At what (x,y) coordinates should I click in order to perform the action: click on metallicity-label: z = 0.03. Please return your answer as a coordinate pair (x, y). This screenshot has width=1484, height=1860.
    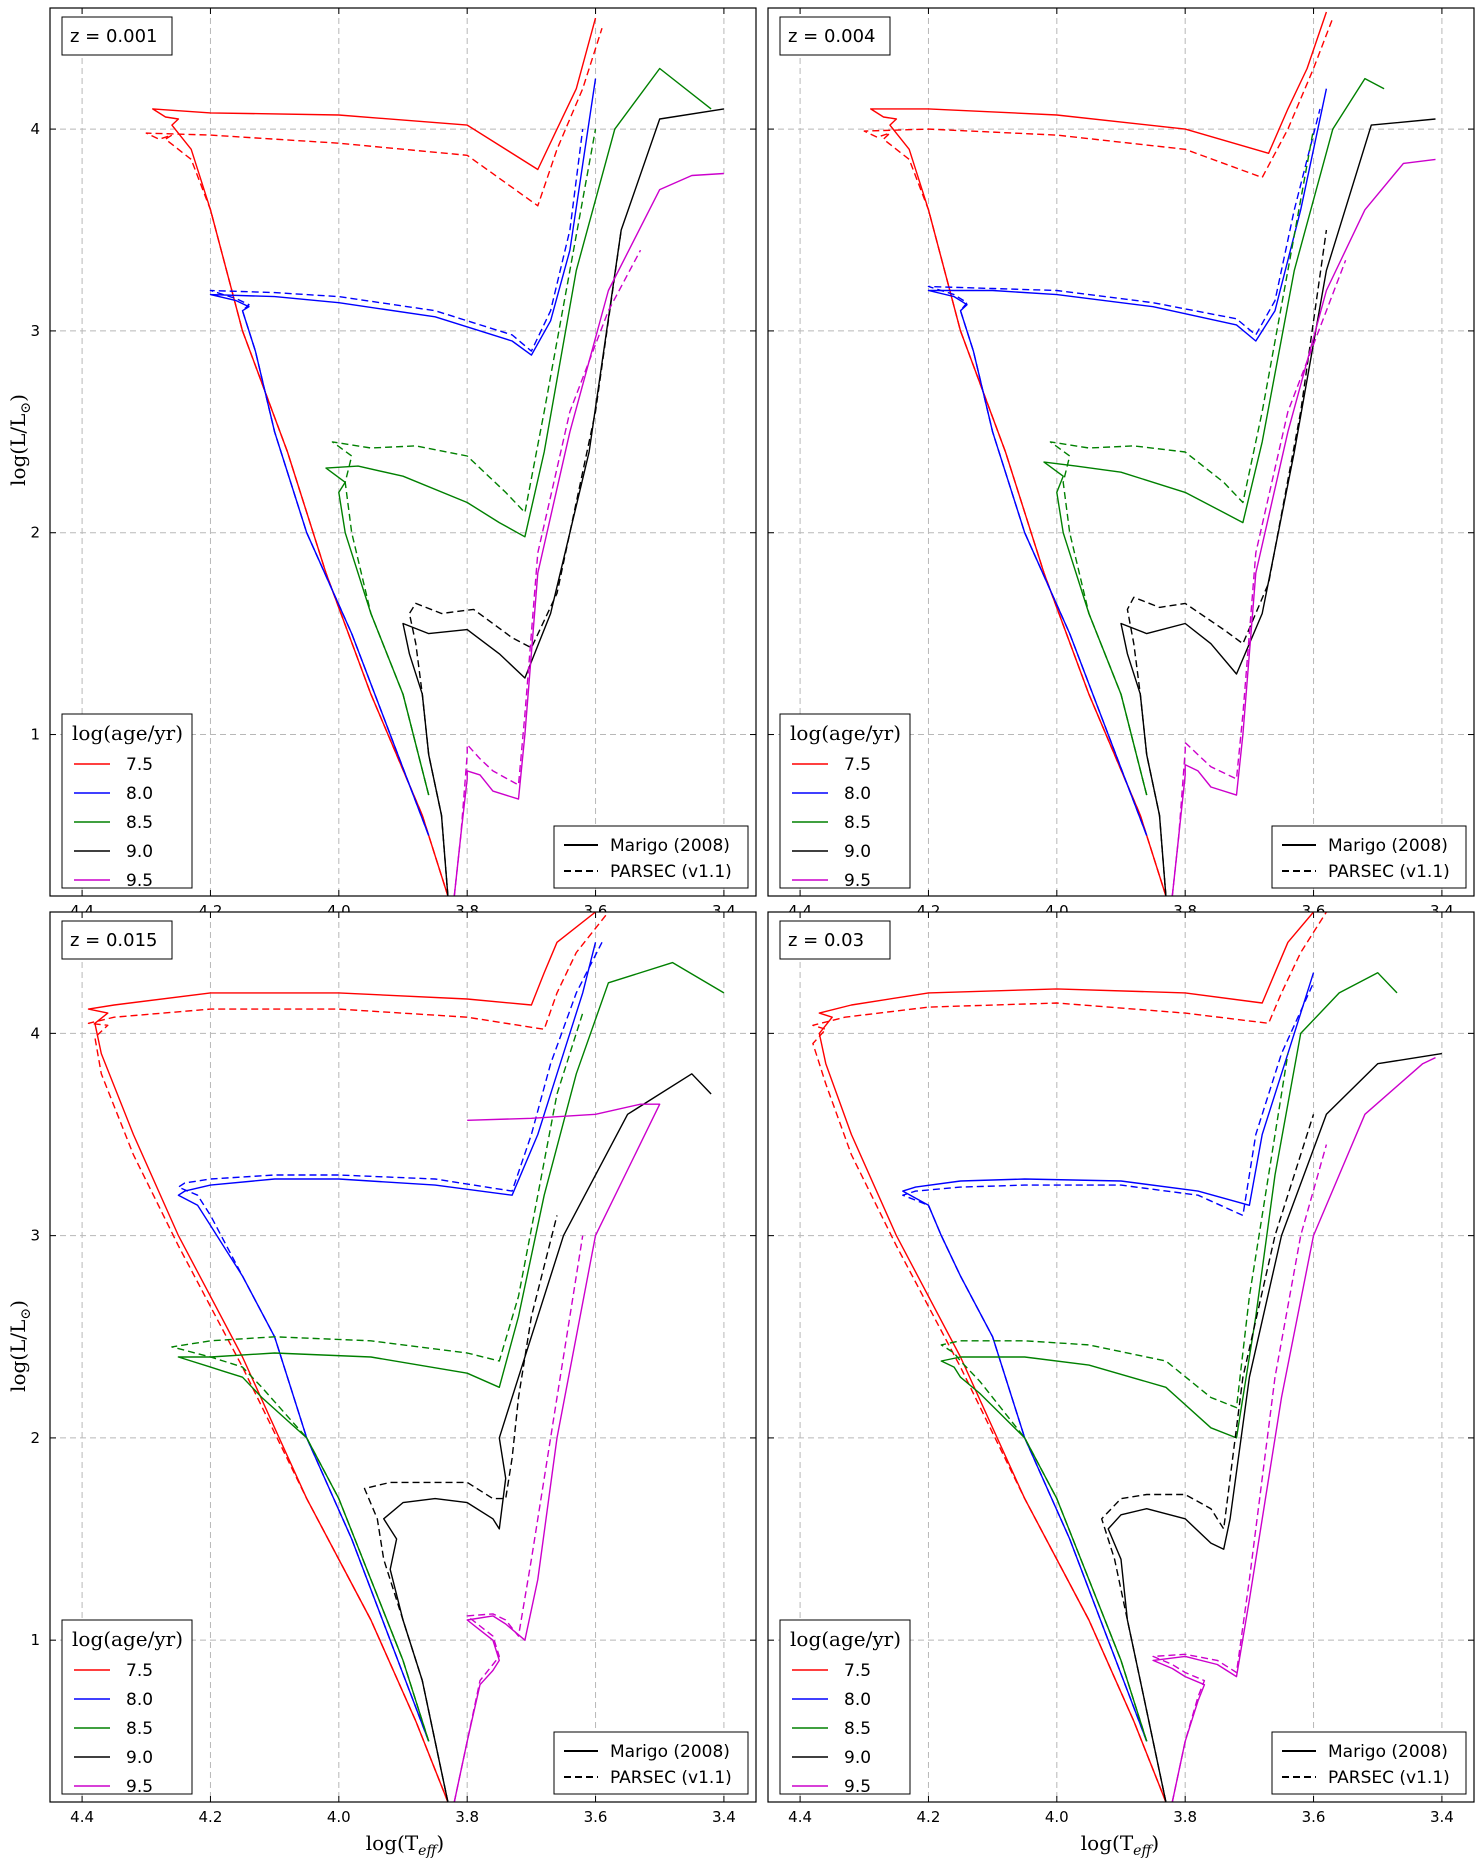
    Looking at the image, I should click on (826, 940).